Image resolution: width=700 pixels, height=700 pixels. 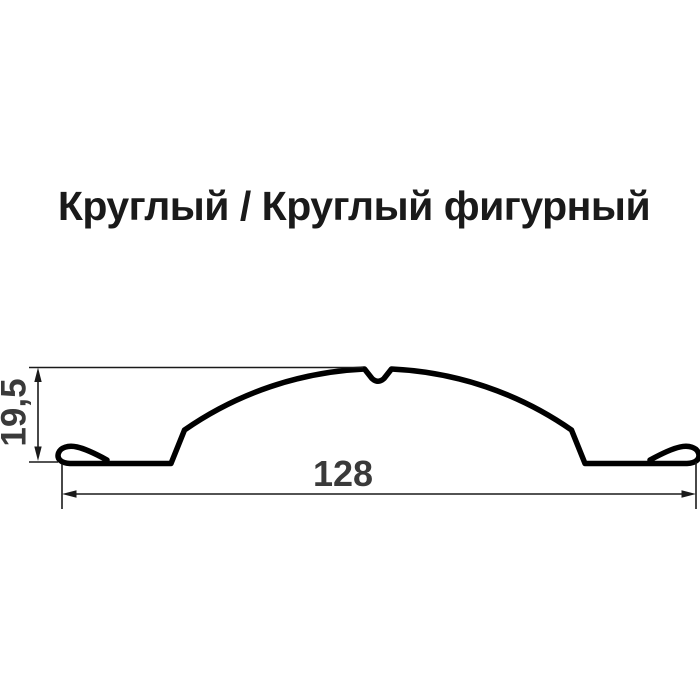 I want to click on height-arrow-down-icon, so click(x=38, y=453).